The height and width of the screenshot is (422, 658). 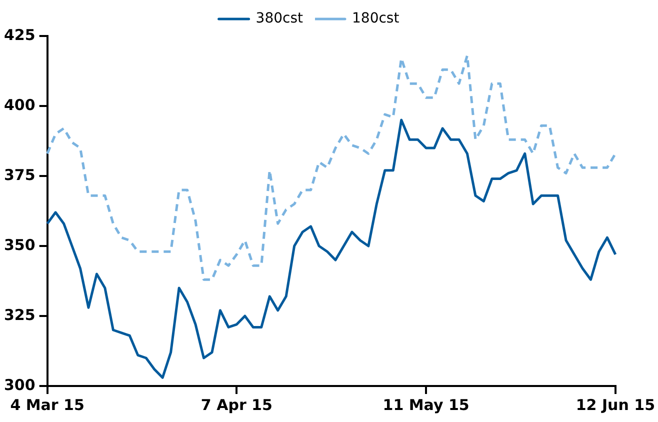 What do you see at coordinates (236, 405) in the screenshot?
I see `x-tick-label: 7 Apr 15` at bounding box center [236, 405].